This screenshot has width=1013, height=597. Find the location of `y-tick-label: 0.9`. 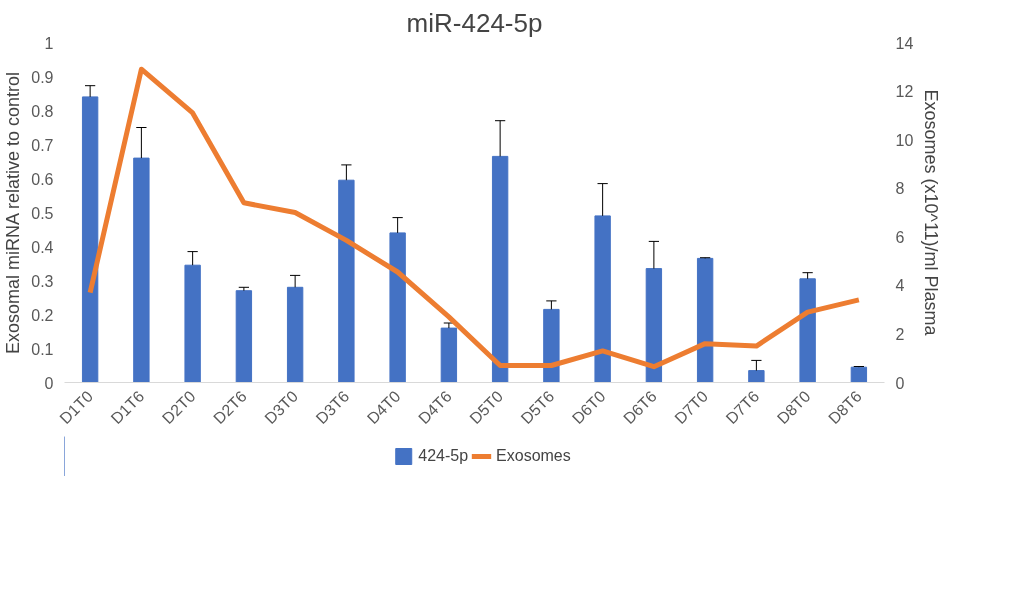

y-tick-label: 0.9 is located at coordinates (42, 77).